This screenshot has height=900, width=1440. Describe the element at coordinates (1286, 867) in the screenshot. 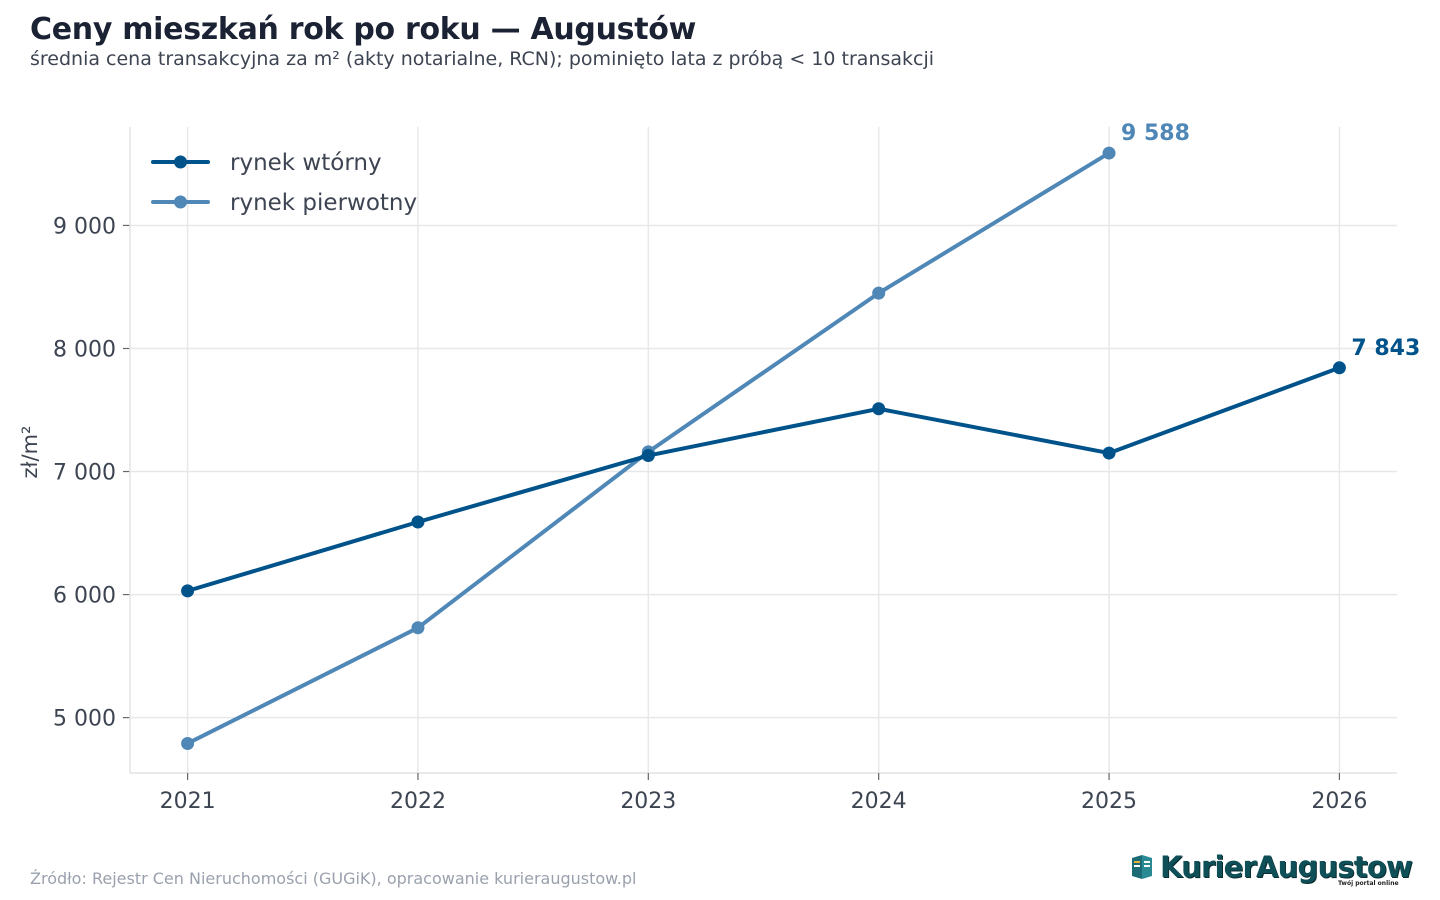

I see `logo-text: KurierAugustow` at that location.